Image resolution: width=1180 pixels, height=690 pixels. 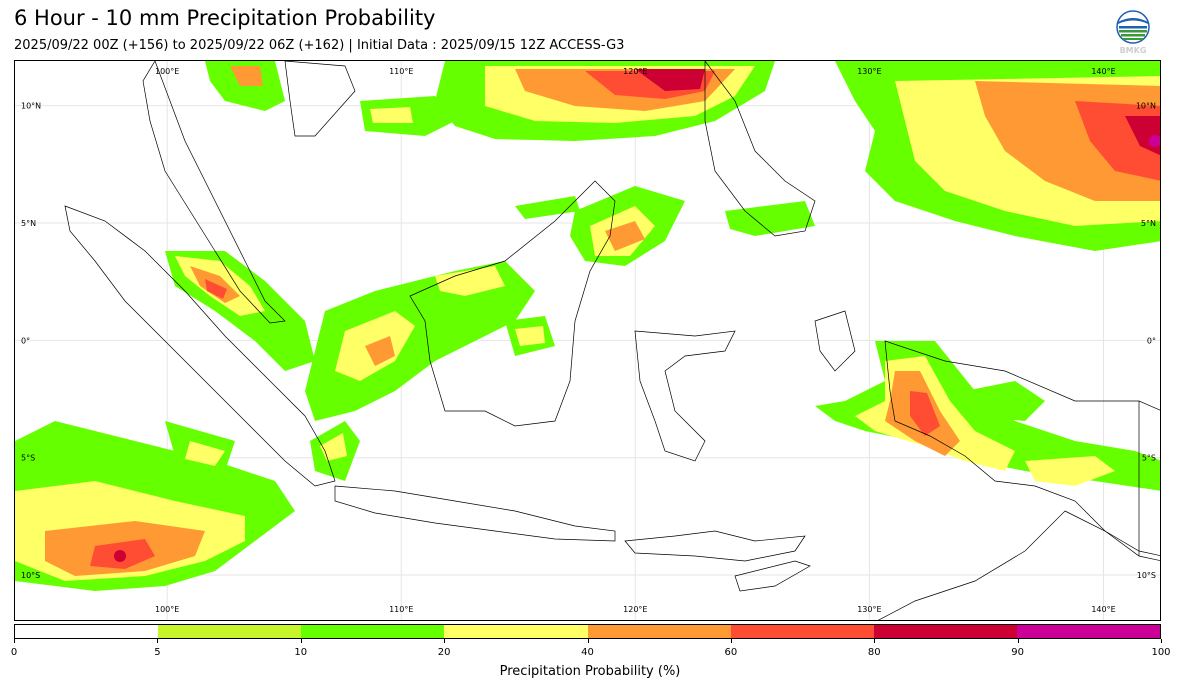 What do you see at coordinates (28, 223) in the screenshot?
I see `lat-label-left: 5°N` at bounding box center [28, 223].